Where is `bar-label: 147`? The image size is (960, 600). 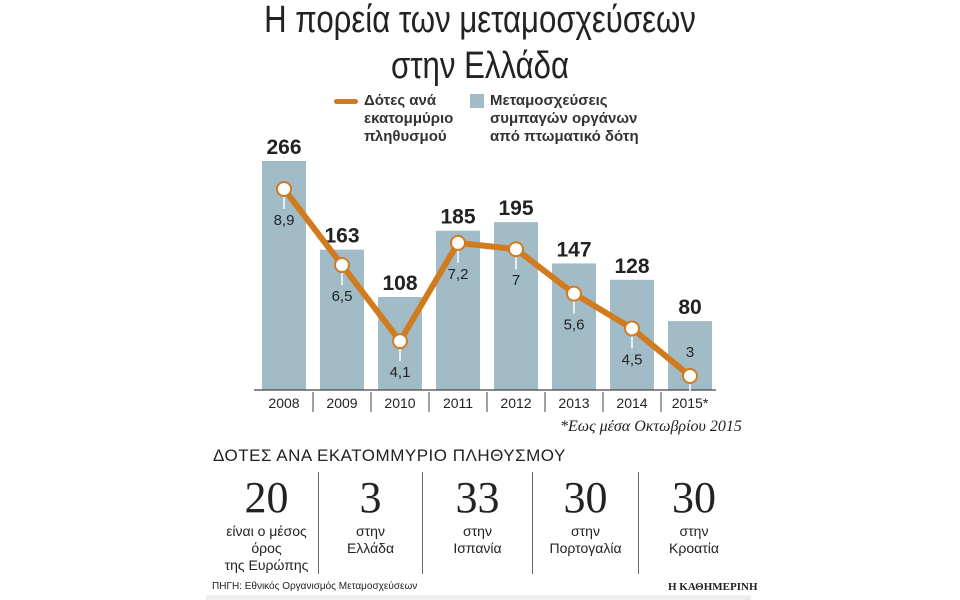 bar-label: 147 is located at coordinates (573, 249).